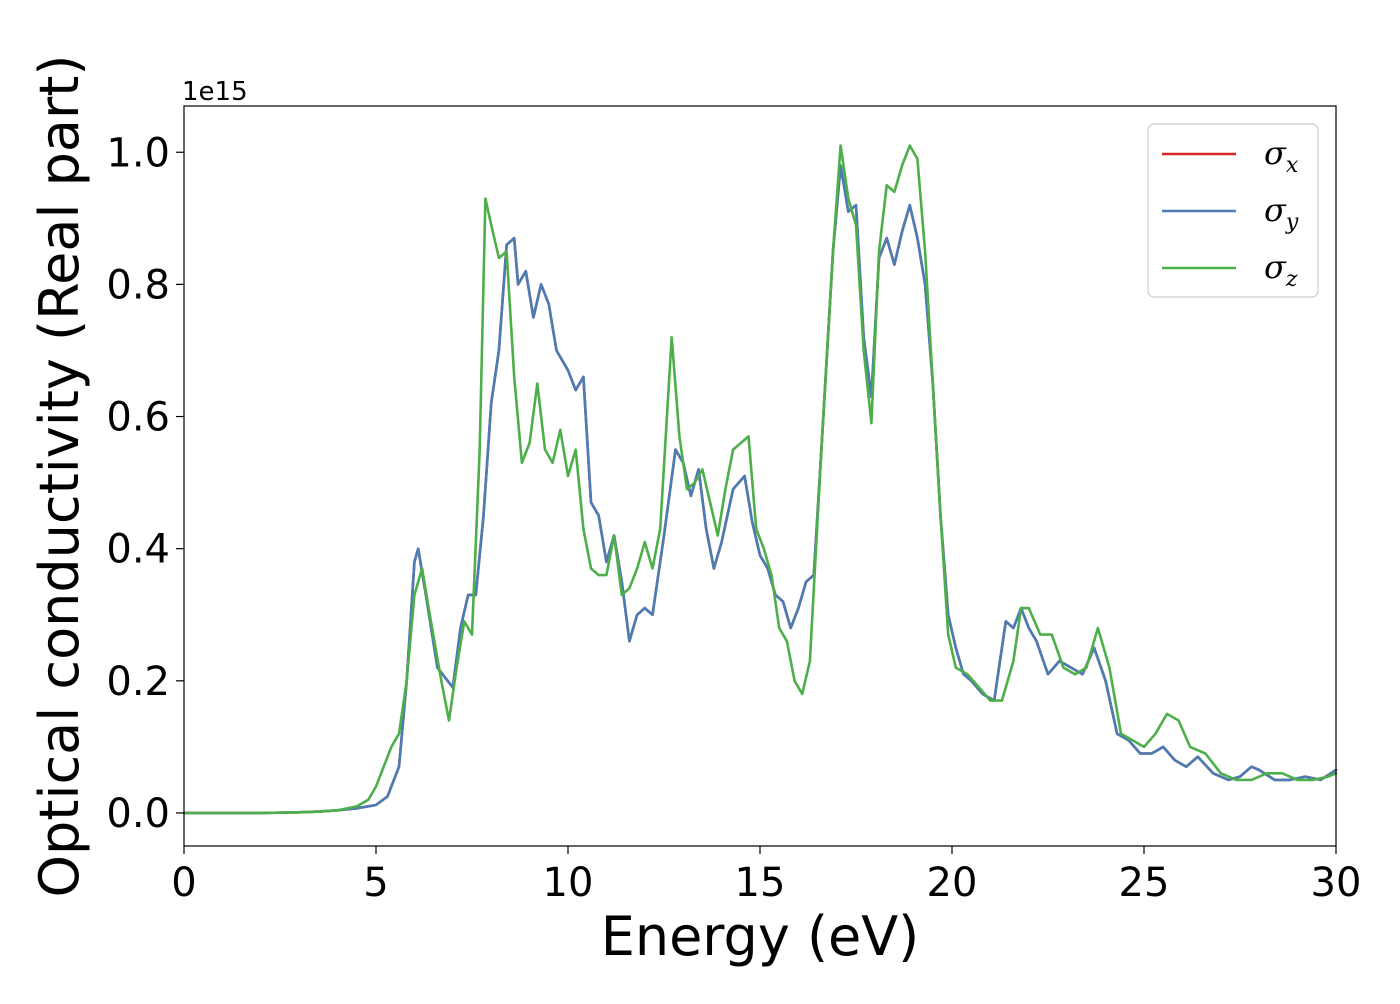 The image size is (1400, 1004). Describe the element at coordinates (1291, 279) in the screenshot. I see `legend-subscript: z` at that location.